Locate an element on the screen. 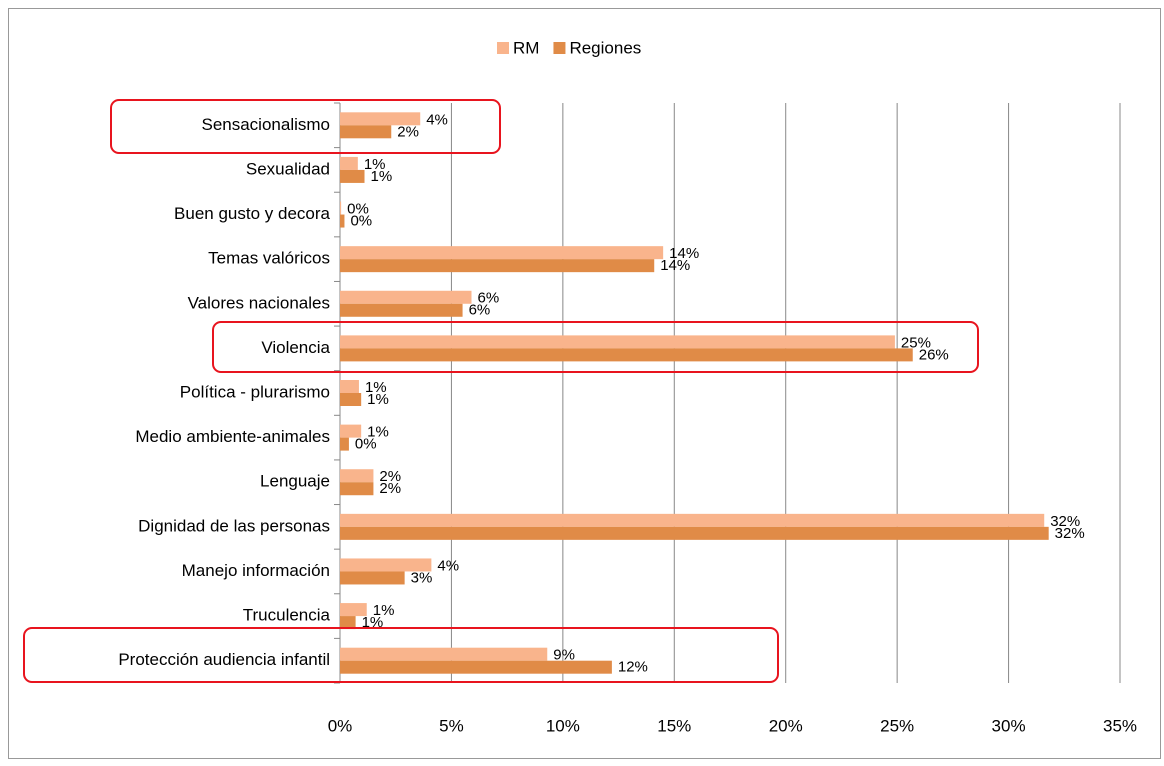 The width and height of the screenshot is (1164, 766). value-label: 3% is located at coordinates (422, 577).